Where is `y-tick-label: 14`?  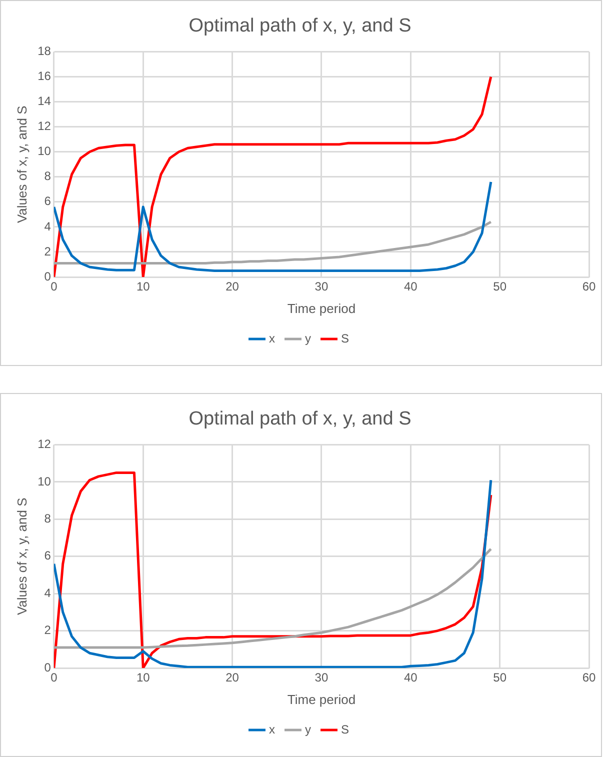
y-tick-label: 14 is located at coordinates (45, 101).